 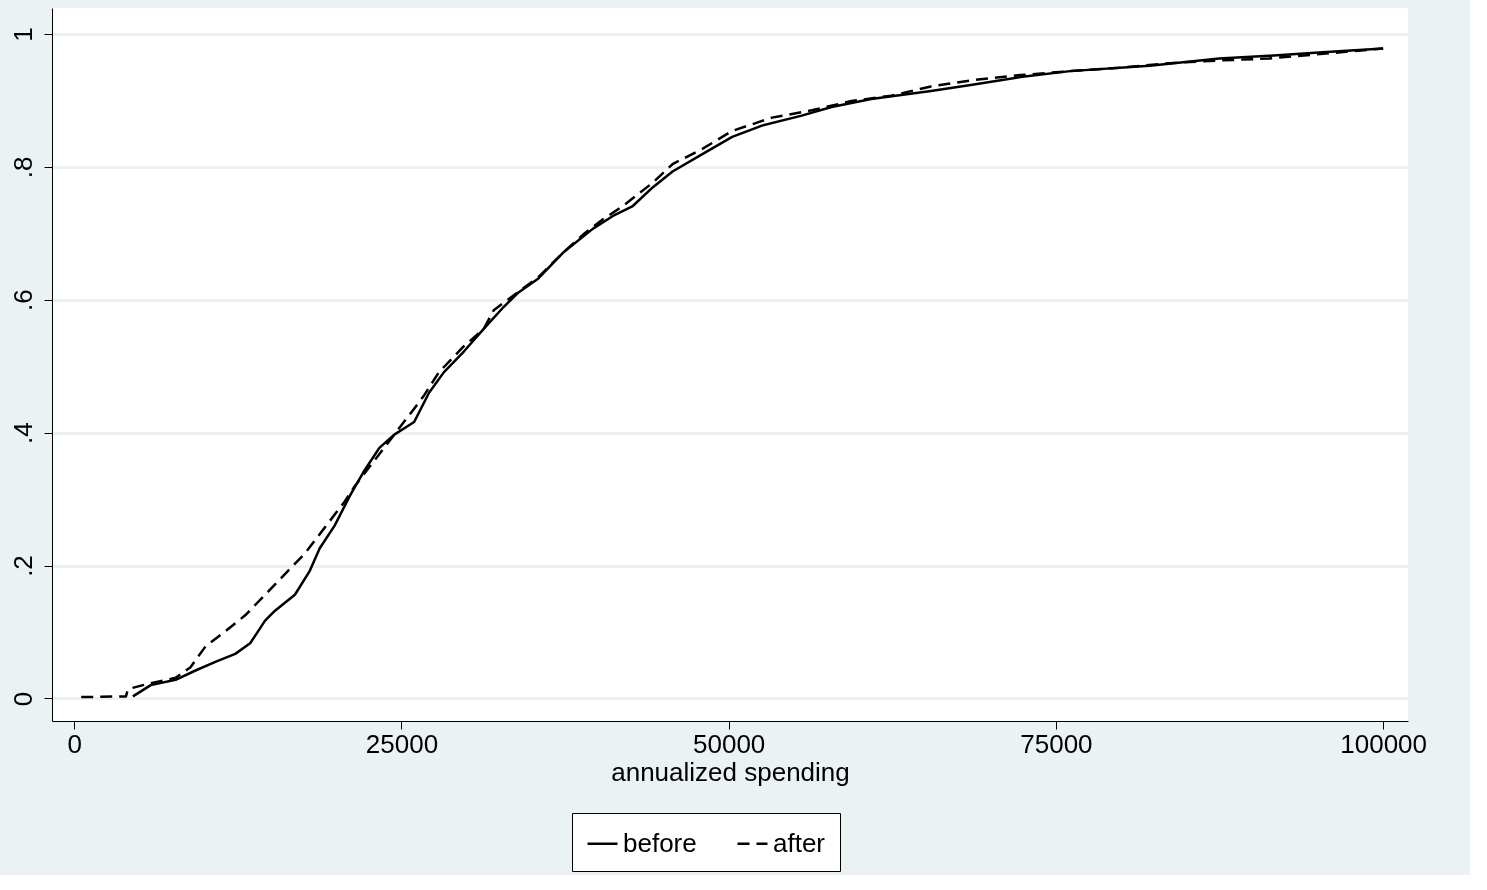 What do you see at coordinates (74, 743) in the screenshot?
I see `x-tick-label: 0` at bounding box center [74, 743].